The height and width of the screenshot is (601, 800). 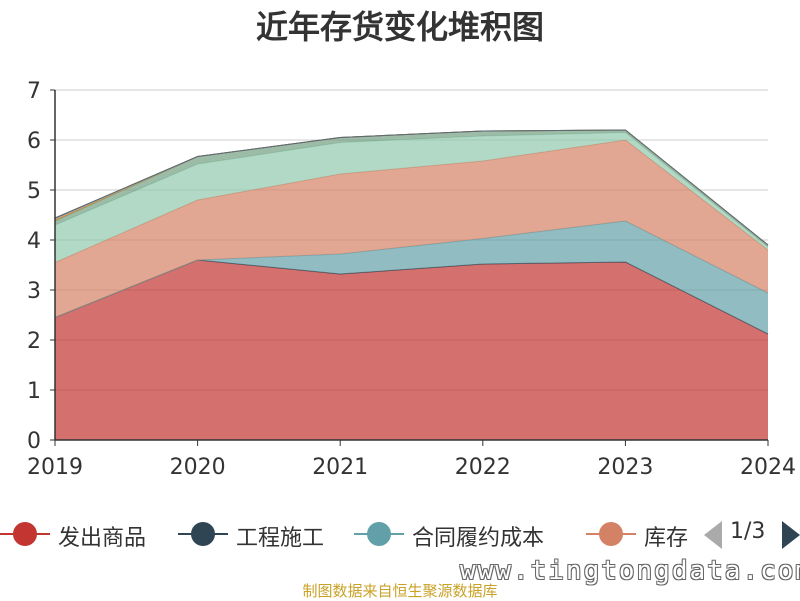 I want to click on y-tick-label: 5, so click(x=34, y=191).